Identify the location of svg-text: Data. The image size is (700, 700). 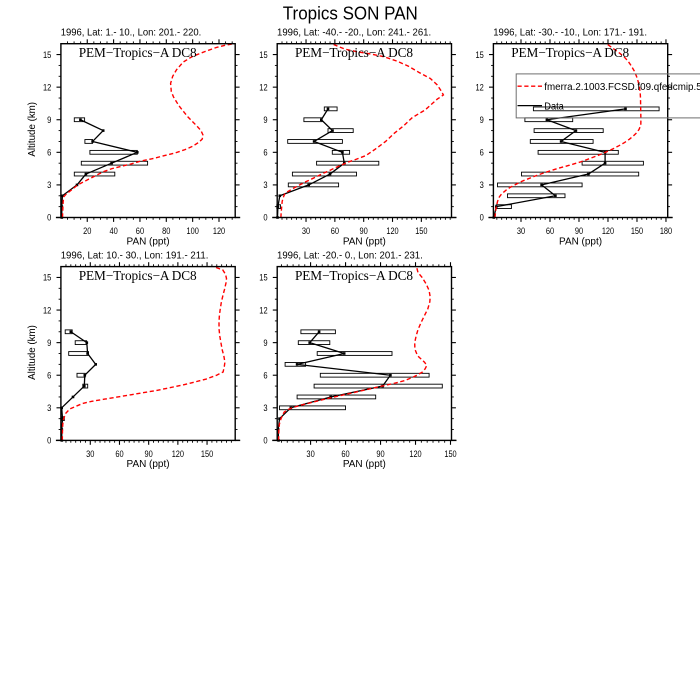
(554, 106).